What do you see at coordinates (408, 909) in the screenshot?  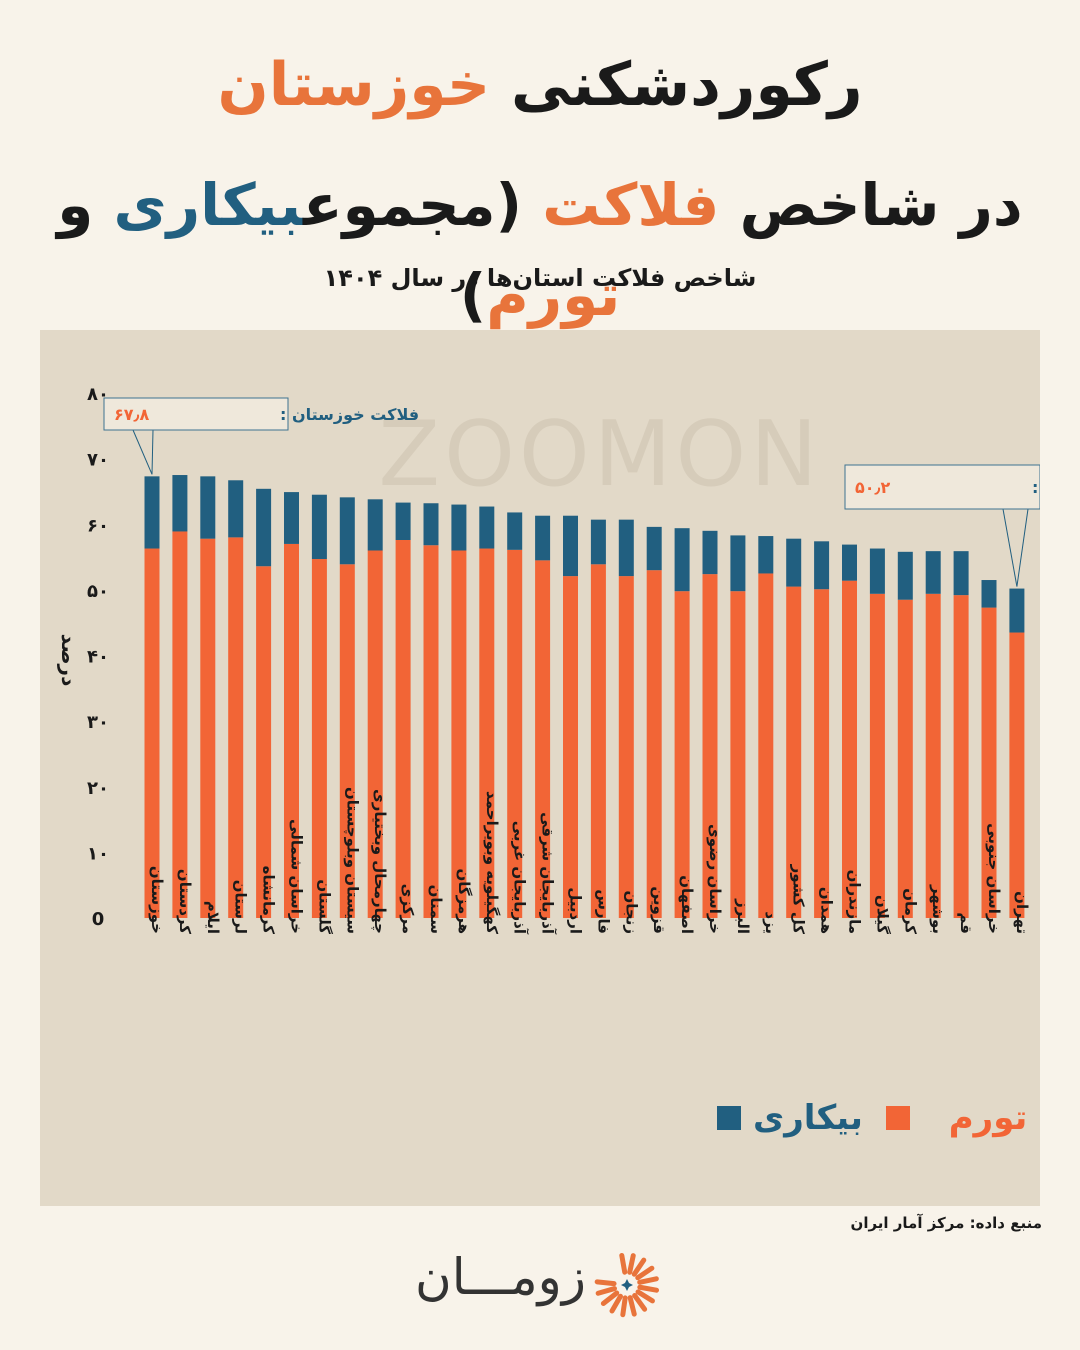 I see `x-tick-label: مرکزی` at bounding box center [408, 909].